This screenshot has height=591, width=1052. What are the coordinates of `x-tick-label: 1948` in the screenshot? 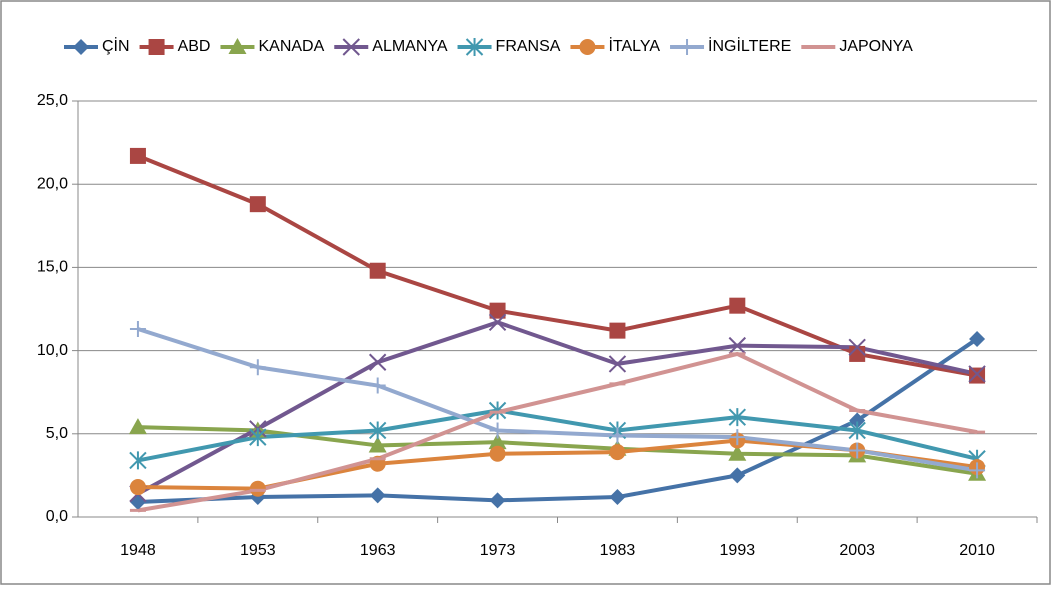 It's located at (138, 550).